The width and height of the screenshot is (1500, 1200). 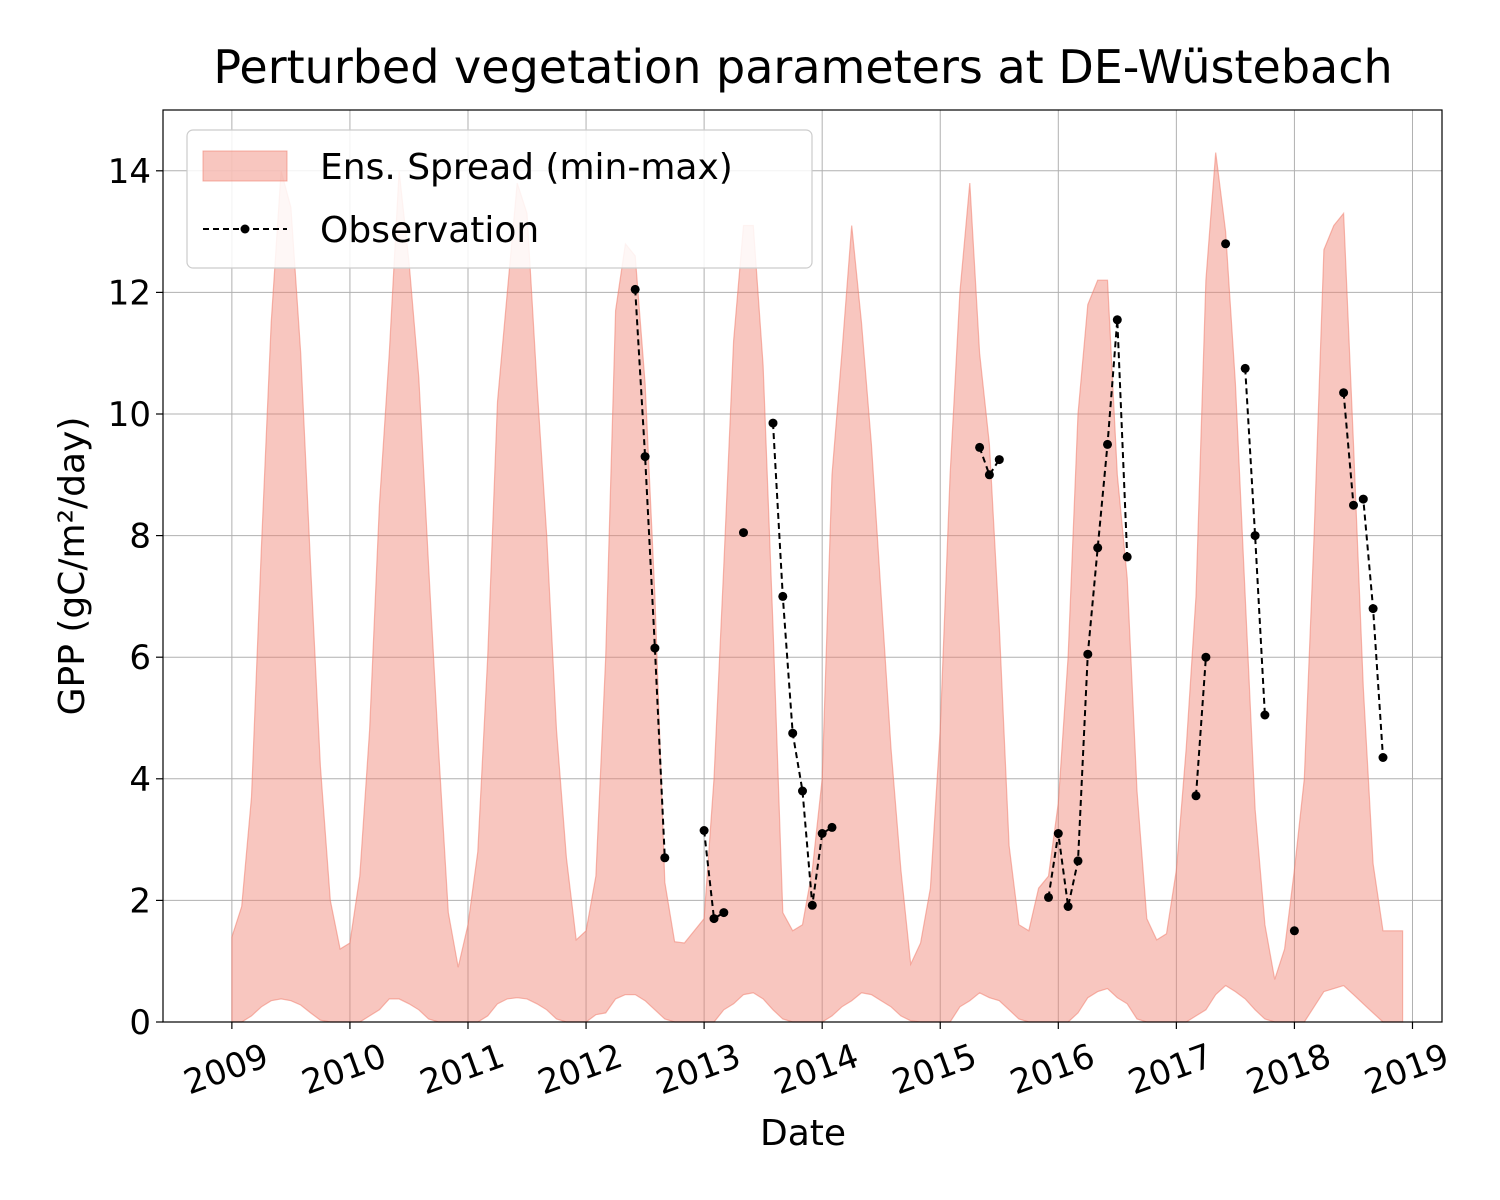 What do you see at coordinates (129, 172) in the screenshot?
I see `y-tick-label: 14` at bounding box center [129, 172].